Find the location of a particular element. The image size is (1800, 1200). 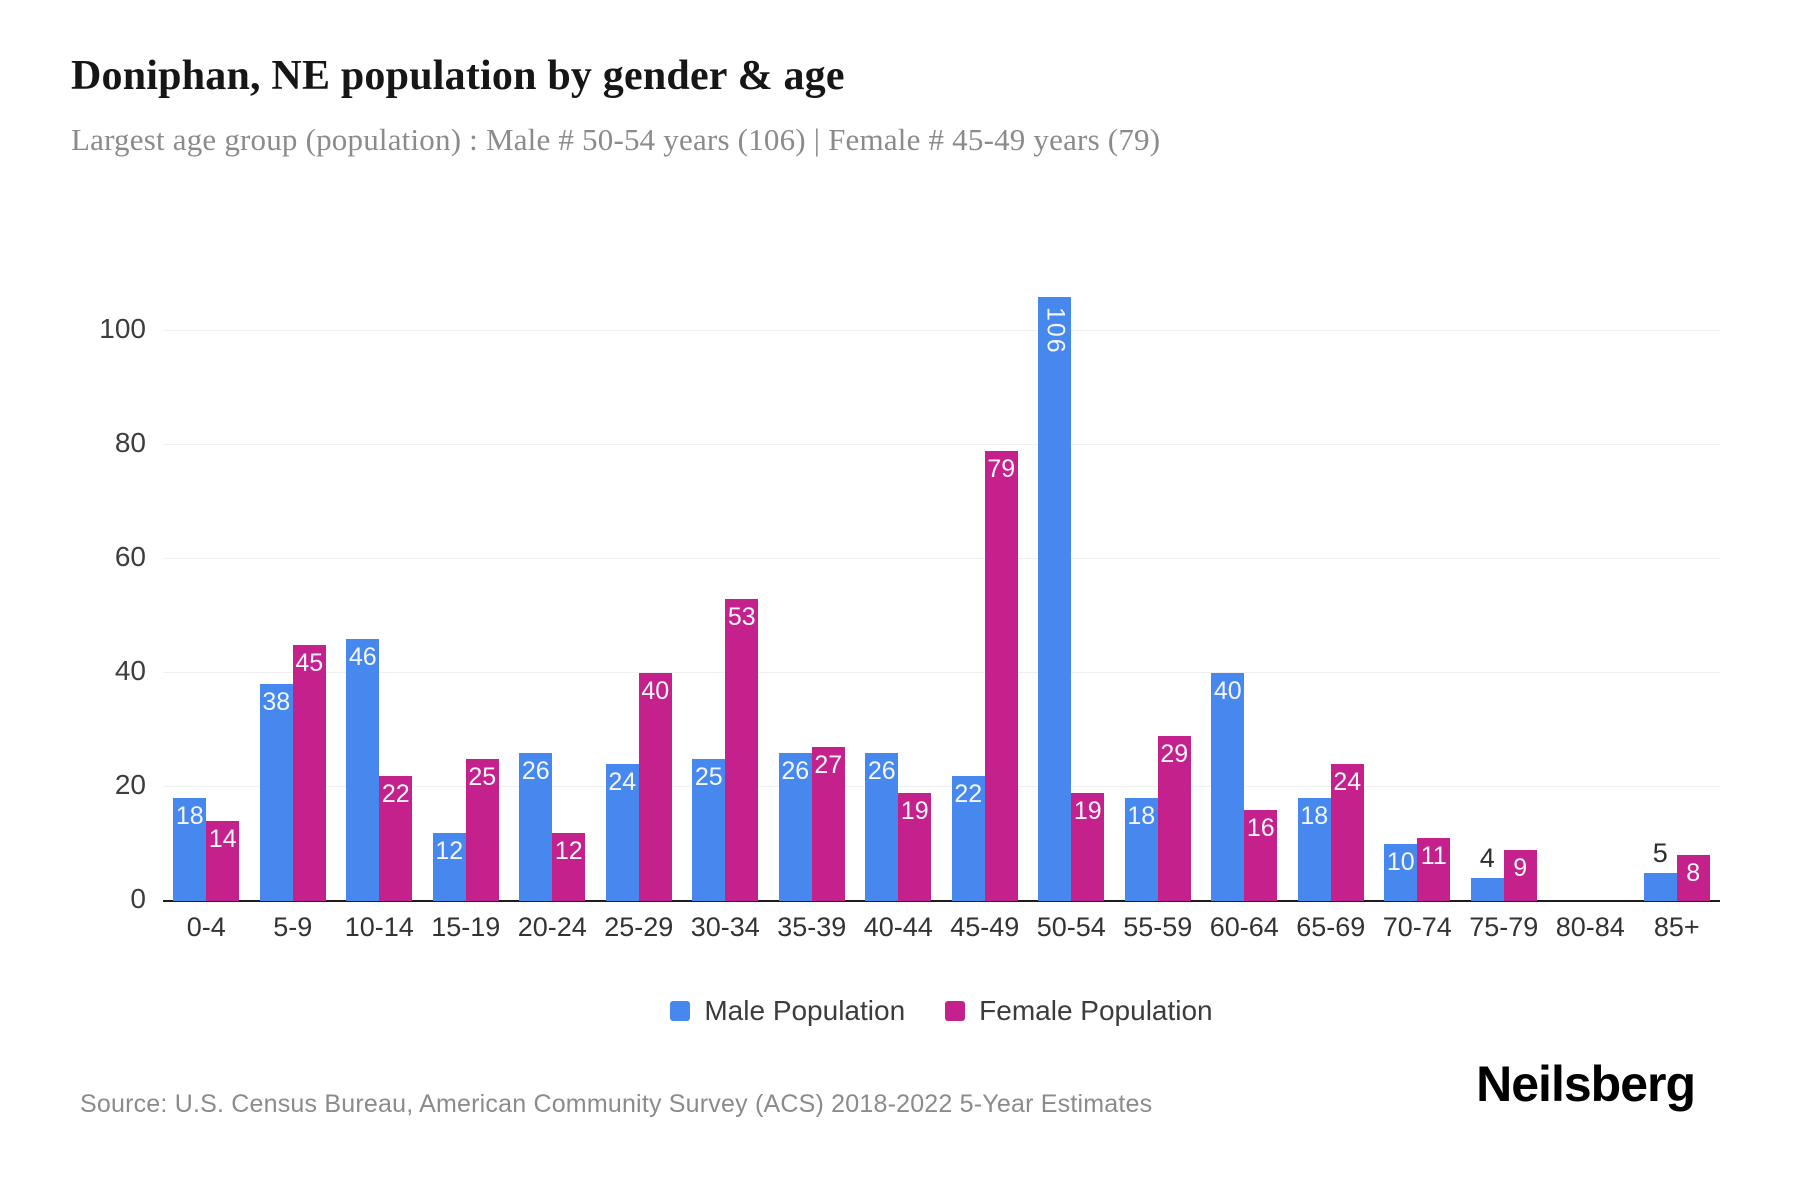

x-tick-5-9: 5-9 is located at coordinates (293, 927).